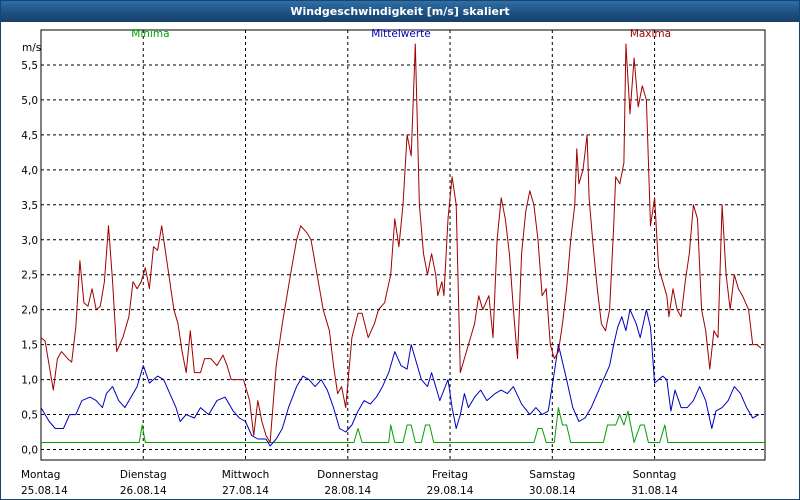 The width and height of the screenshot is (800, 500). What do you see at coordinates (450, 491) in the screenshot?
I see `x-date-label: 29.08.14` at bounding box center [450, 491].